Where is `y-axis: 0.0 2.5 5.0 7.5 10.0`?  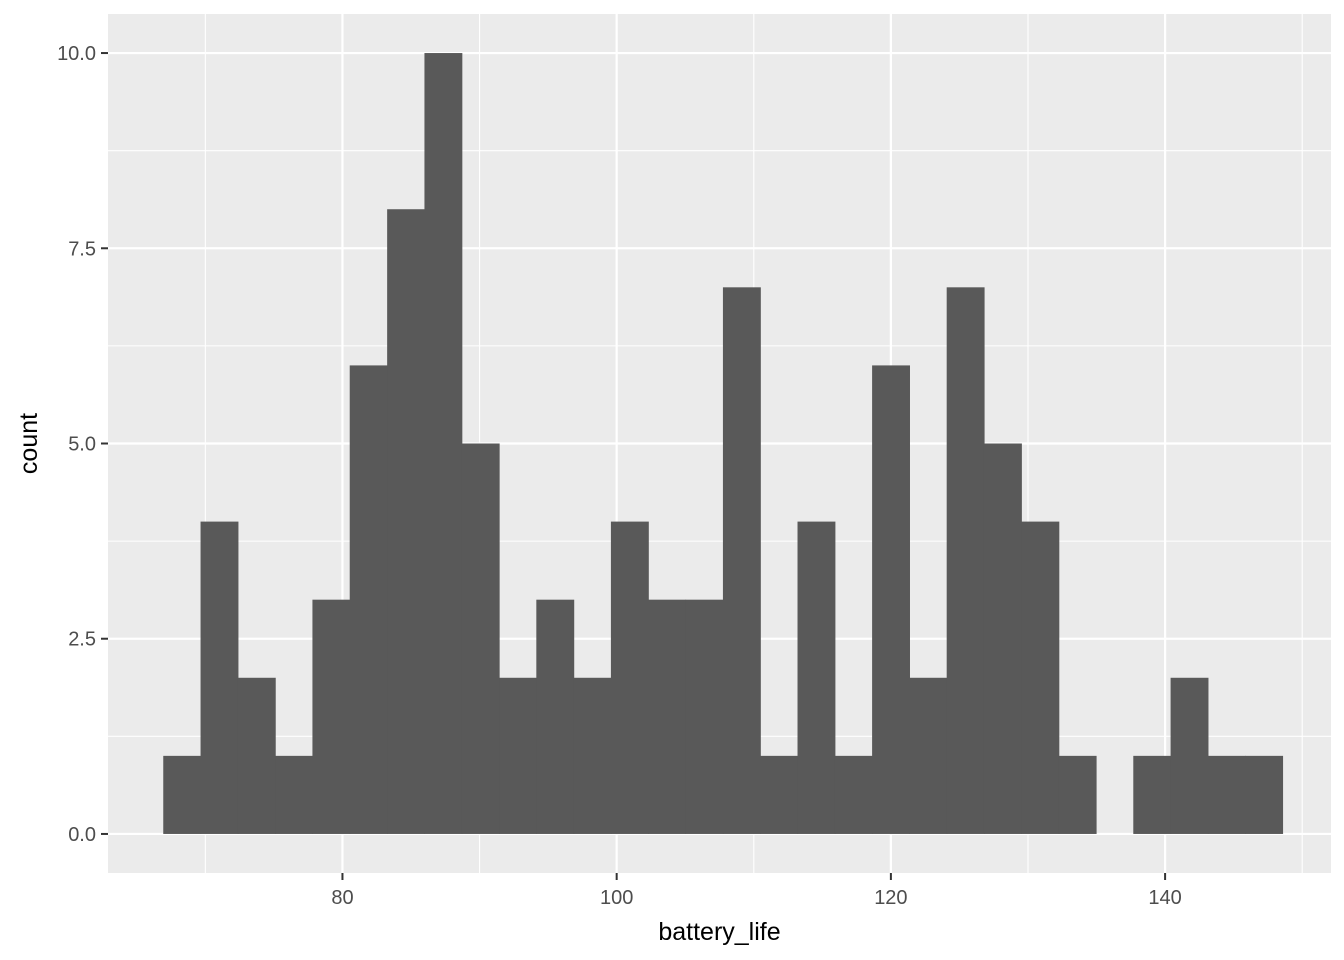 y-axis: 0.0 2.5 5.0 7.5 10.0 is located at coordinates (82, 444).